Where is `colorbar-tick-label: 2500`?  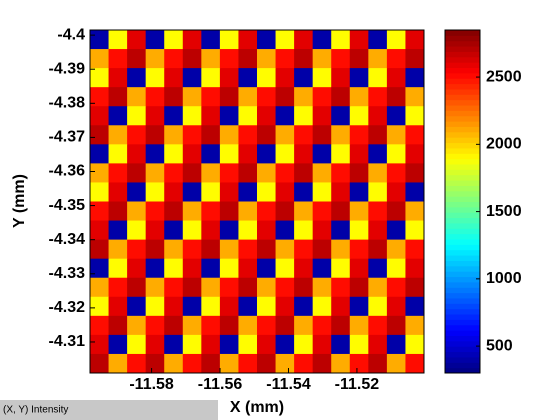 colorbar-tick-label: 2500 is located at coordinates (504, 76).